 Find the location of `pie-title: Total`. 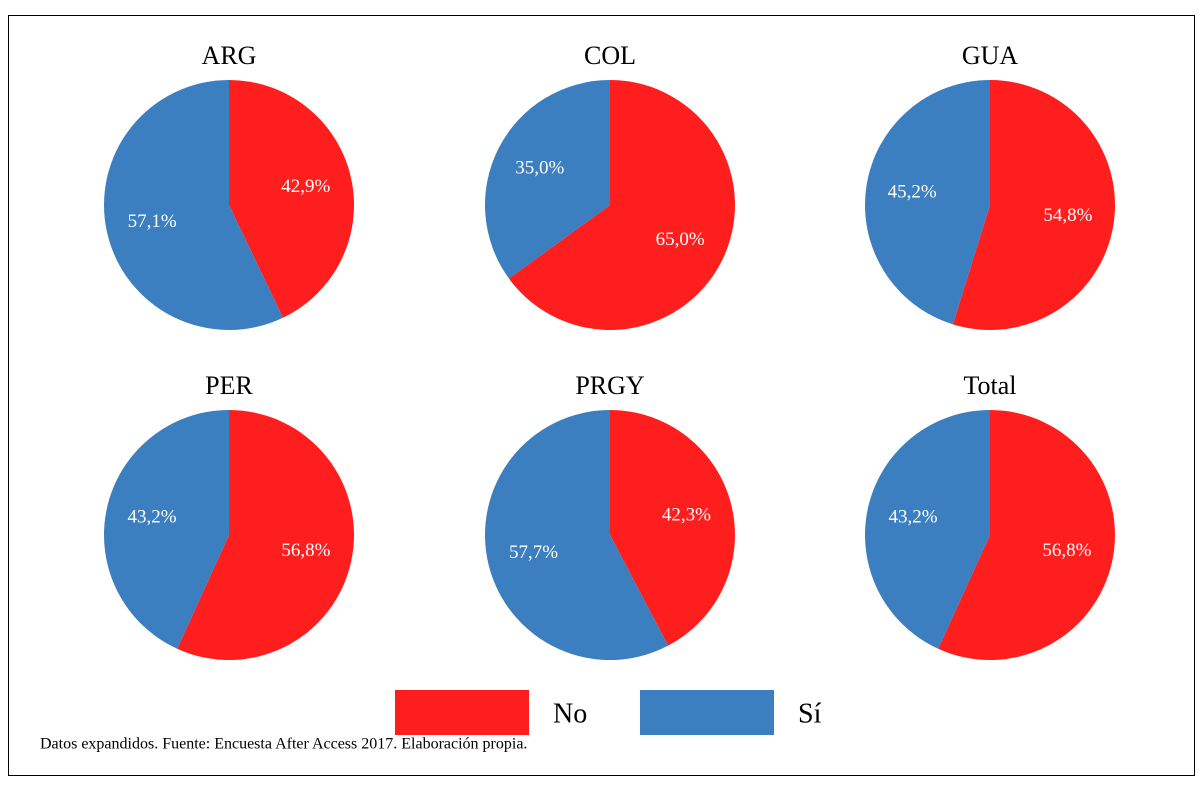

pie-title: Total is located at coordinates (989, 385).